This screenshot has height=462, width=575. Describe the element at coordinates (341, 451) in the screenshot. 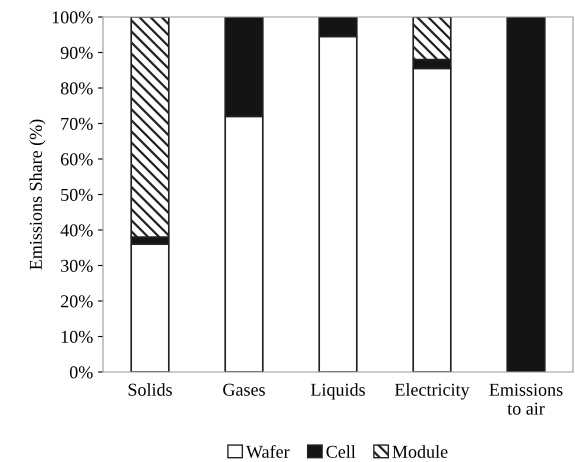

I see `legend-label: Cell` at that location.